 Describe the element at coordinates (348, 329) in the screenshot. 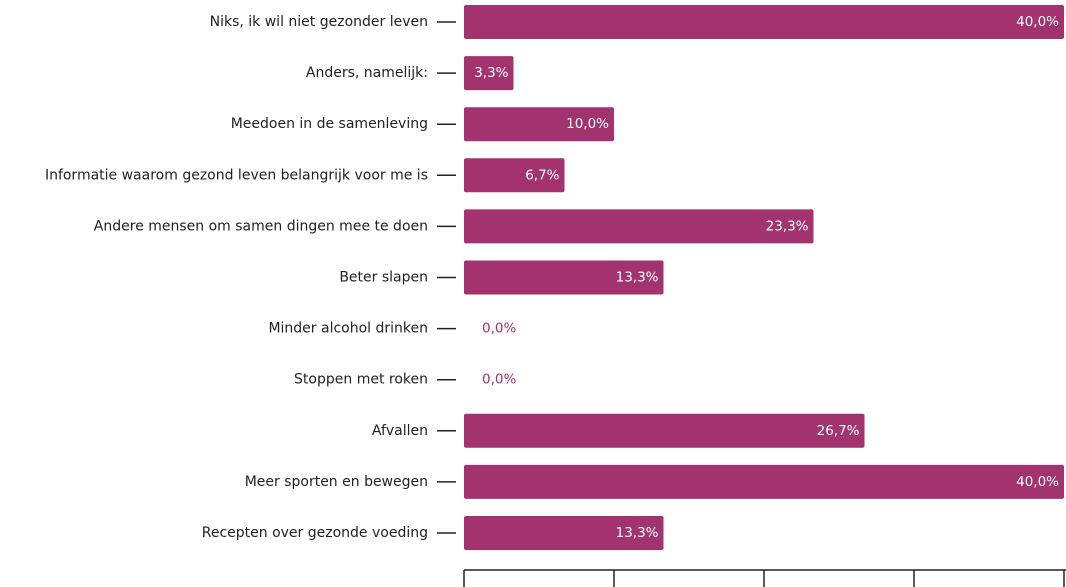

I see `category-label: Minder alcohol drinken` at that location.